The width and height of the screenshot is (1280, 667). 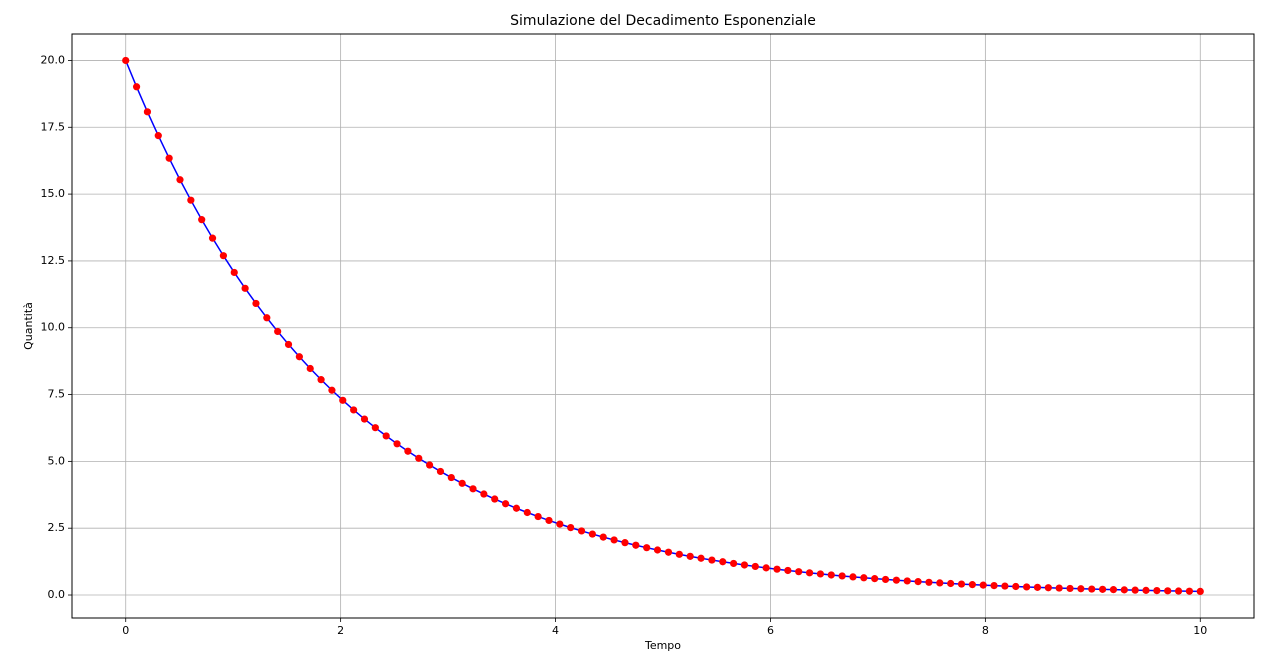 I want to click on y-tick-label: 0.0, so click(x=57, y=594).